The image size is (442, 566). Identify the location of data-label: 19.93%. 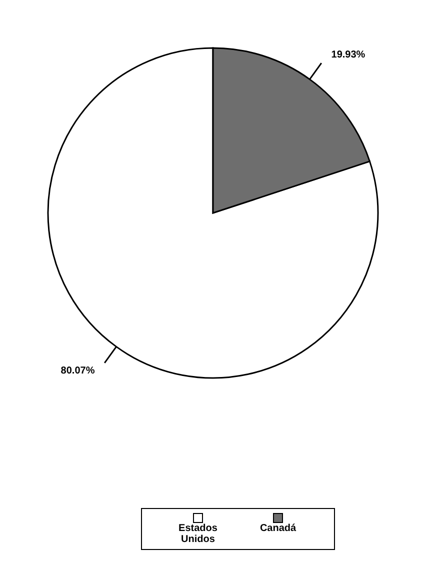
(348, 54).